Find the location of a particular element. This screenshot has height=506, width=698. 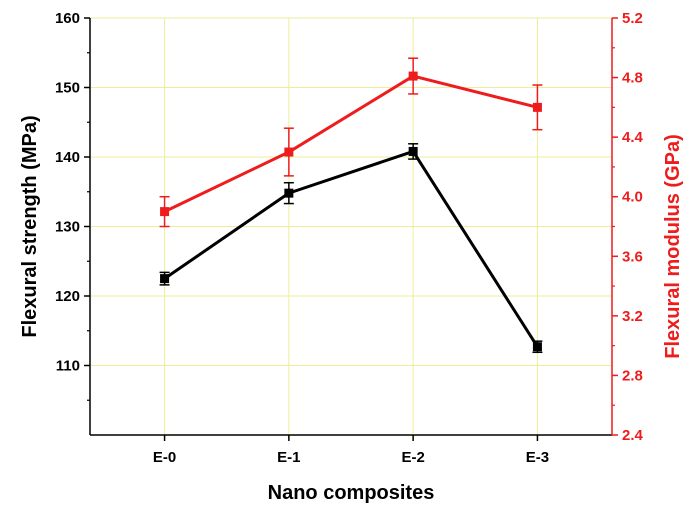

y-right-tick-label: 3.2 is located at coordinates (632, 316).